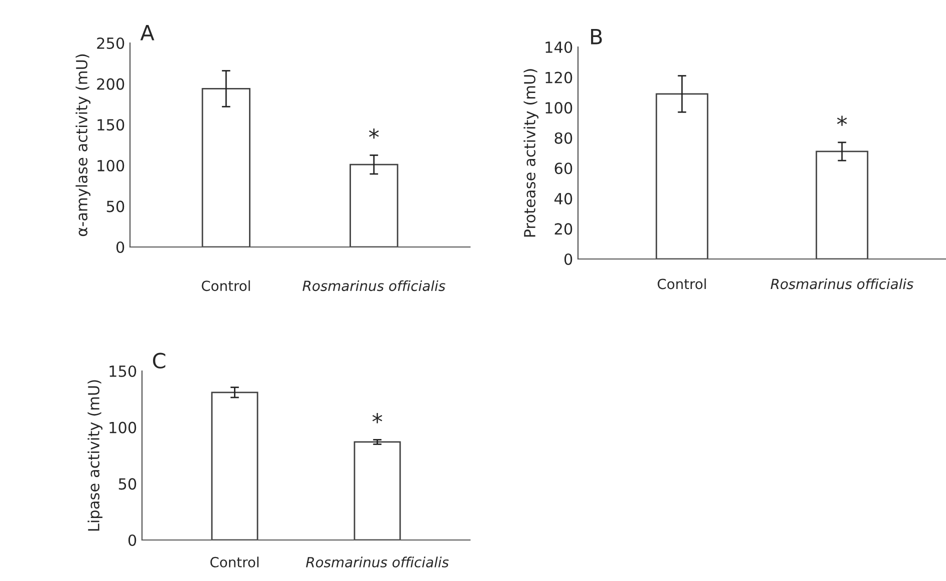  I want to click on y-axis-title: Protease activity (mU), so click(531, 153).